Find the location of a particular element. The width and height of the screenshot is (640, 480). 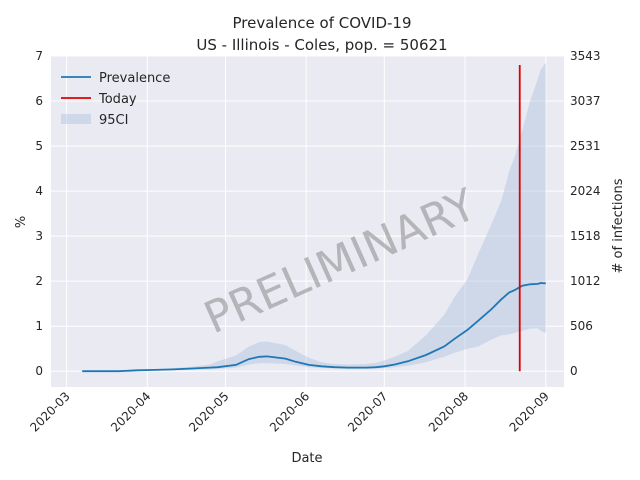

x-axis-label: Date is located at coordinates (306, 458).